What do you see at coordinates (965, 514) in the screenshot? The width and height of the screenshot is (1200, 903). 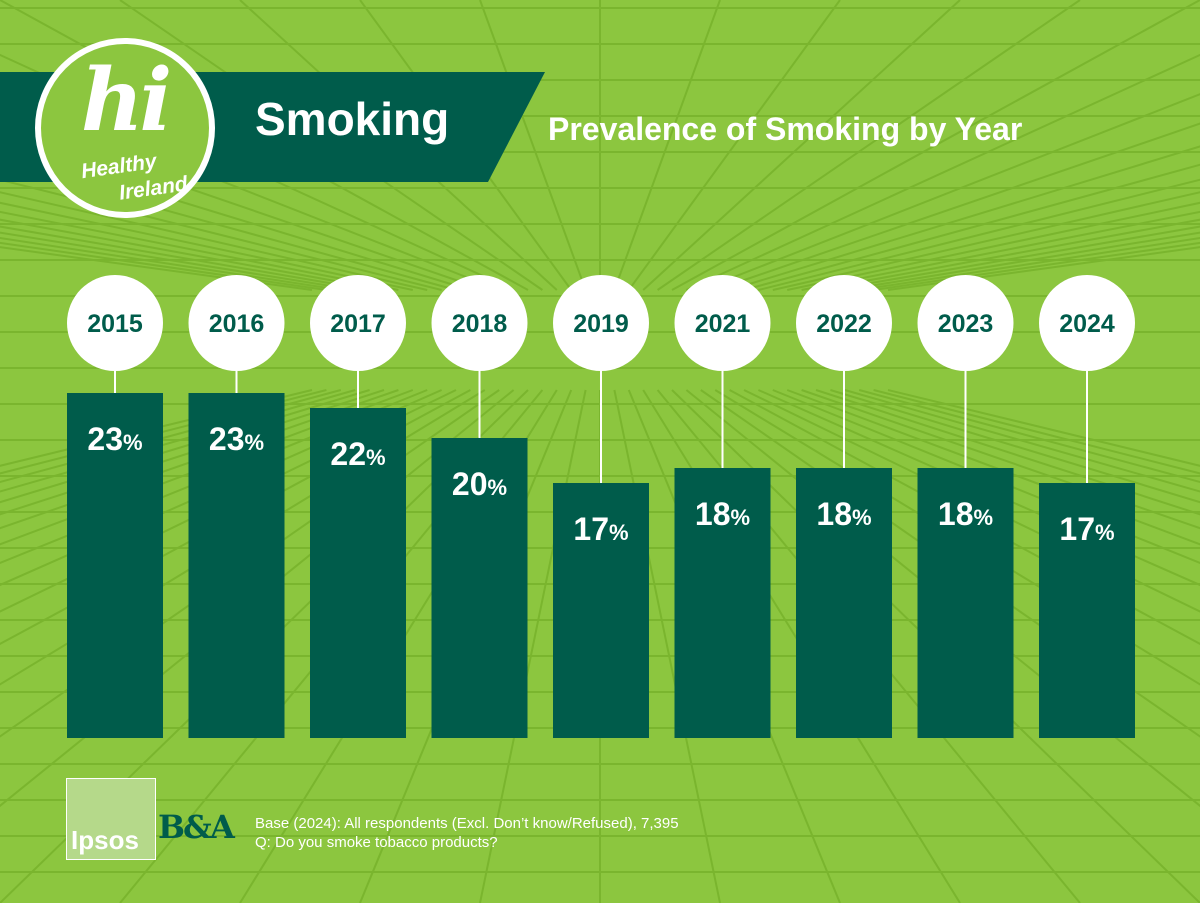 I see `value-label-2023: 18%` at bounding box center [965, 514].